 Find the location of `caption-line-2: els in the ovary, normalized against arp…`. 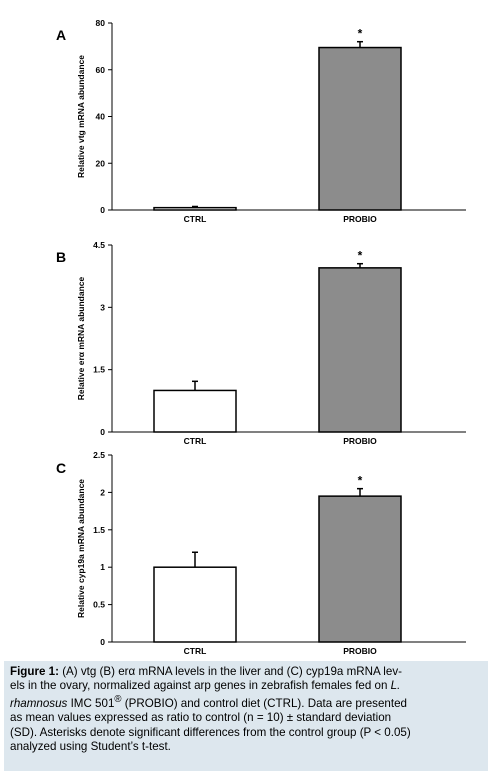

caption-line-2: els in the ovary, normalized against arp… is located at coordinates (205, 686).